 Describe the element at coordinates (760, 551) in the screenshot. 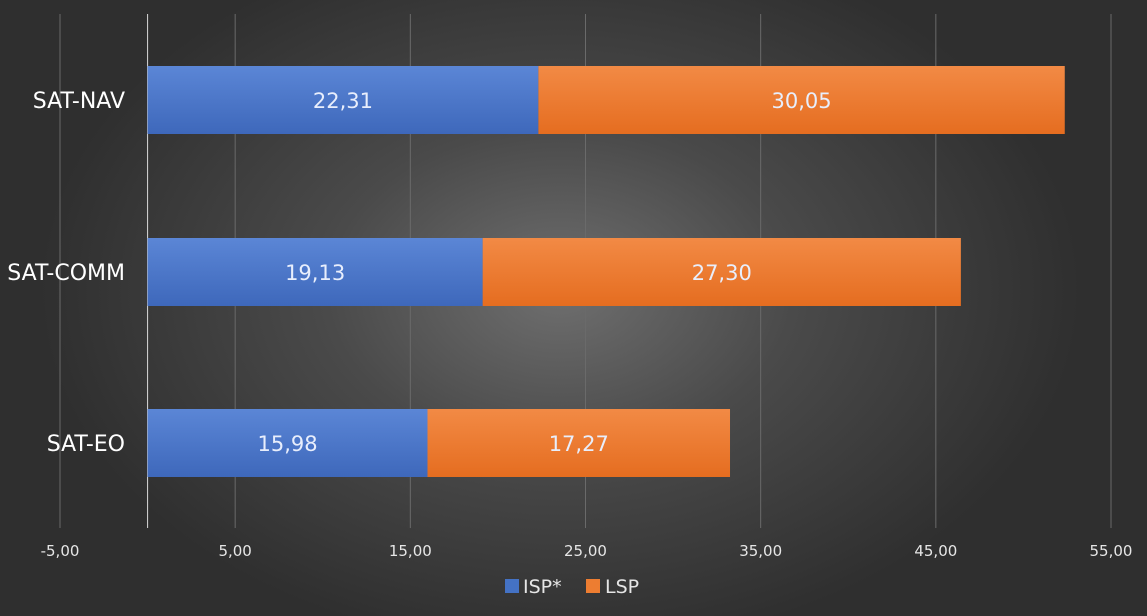

I see `x-tick-label: 35,00` at that location.